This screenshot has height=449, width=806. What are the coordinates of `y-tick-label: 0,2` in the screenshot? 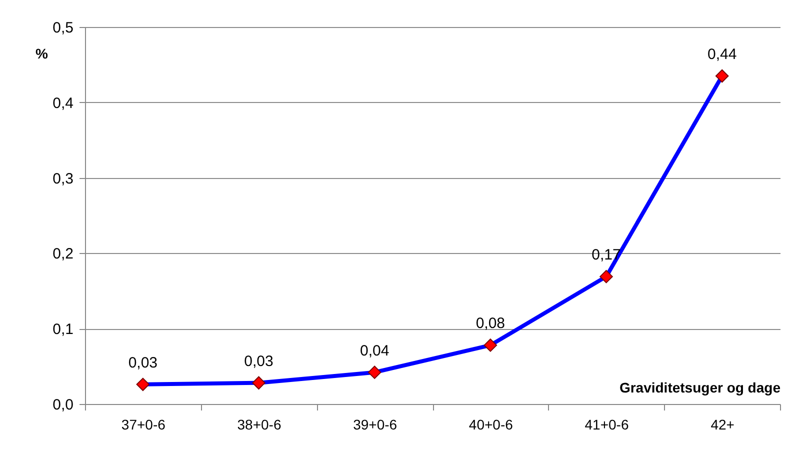 It's located at (63, 254).